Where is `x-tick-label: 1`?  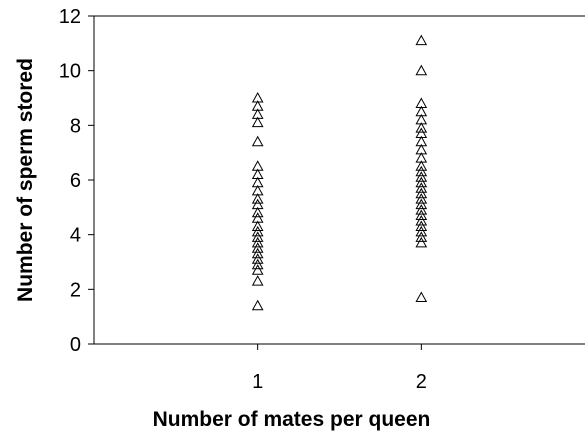
x-tick-label: 1 is located at coordinates (257, 382).